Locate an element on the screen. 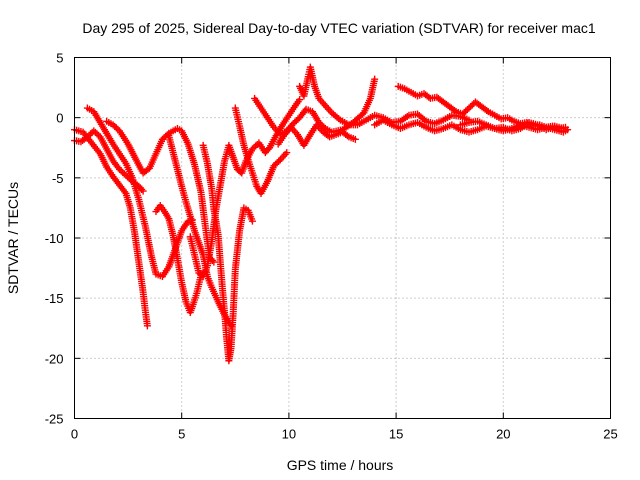 This screenshot has width=640, height=480. y-tick-label: -10 is located at coordinates (54, 238).